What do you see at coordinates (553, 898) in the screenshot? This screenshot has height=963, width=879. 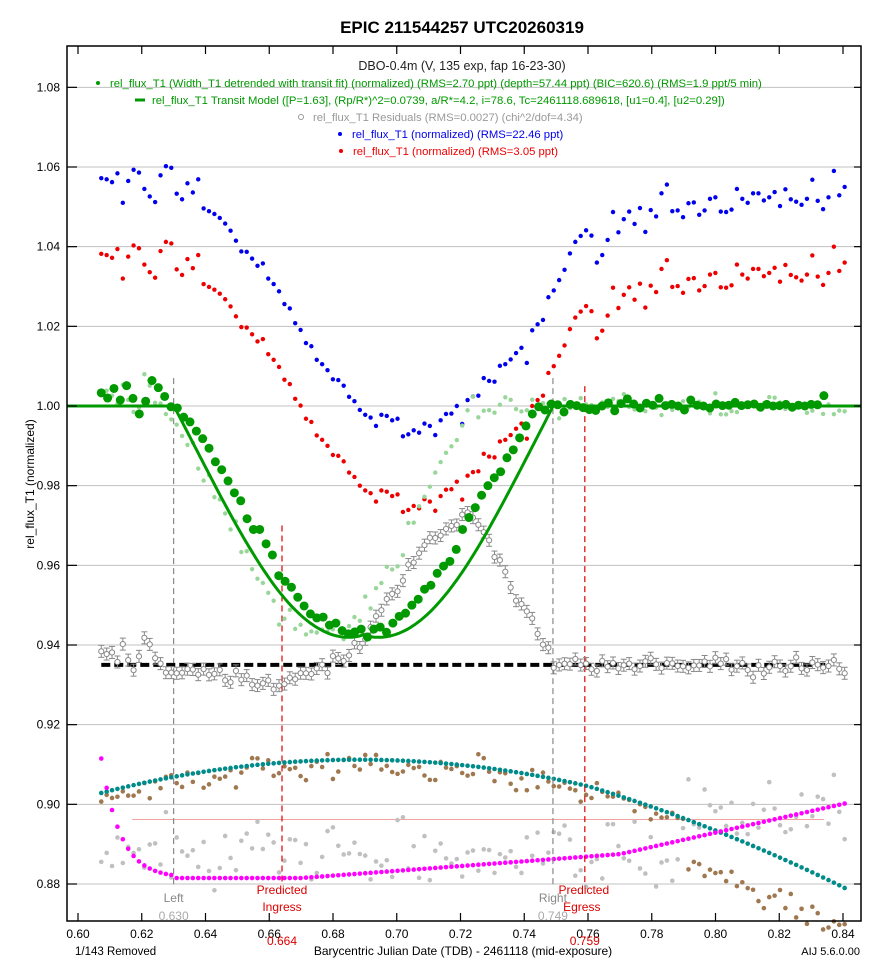 I see `marker-label-right: Right` at bounding box center [553, 898].